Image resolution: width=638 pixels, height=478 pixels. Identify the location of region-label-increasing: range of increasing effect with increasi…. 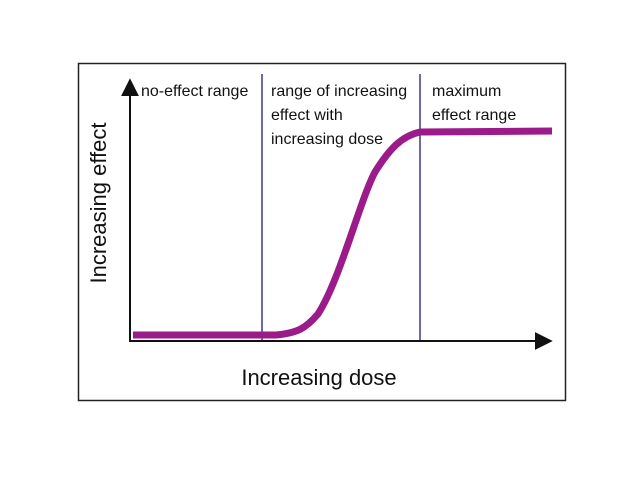
(341, 115).